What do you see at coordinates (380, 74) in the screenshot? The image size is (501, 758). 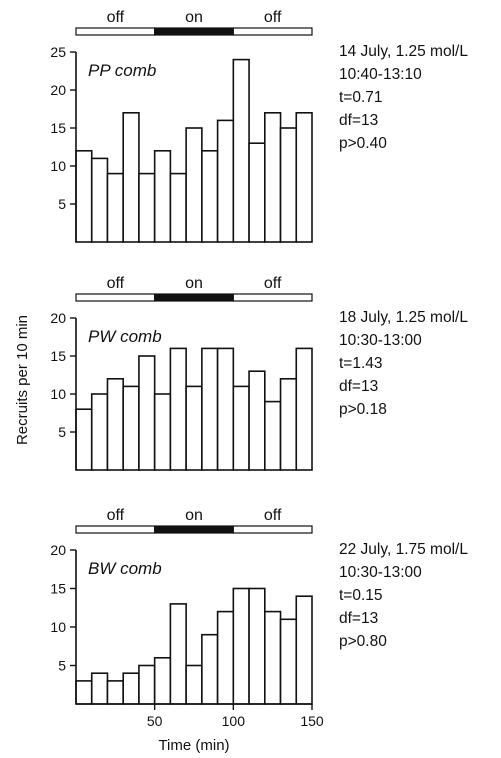 I see `stat-annotation: 10:40-13:10` at bounding box center [380, 74].